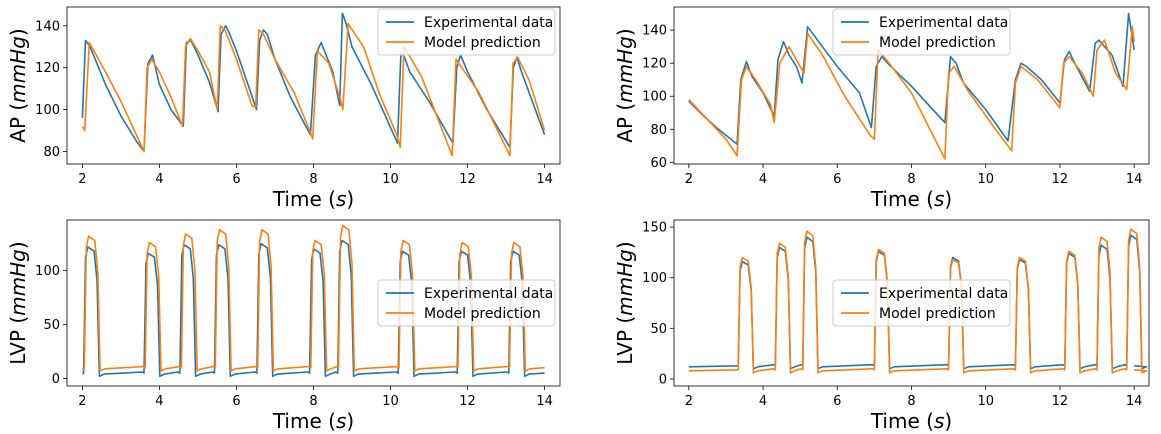 The width and height of the screenshot is (1161, 434). I want to click on y-tick-label: 150, so click(654, 228).